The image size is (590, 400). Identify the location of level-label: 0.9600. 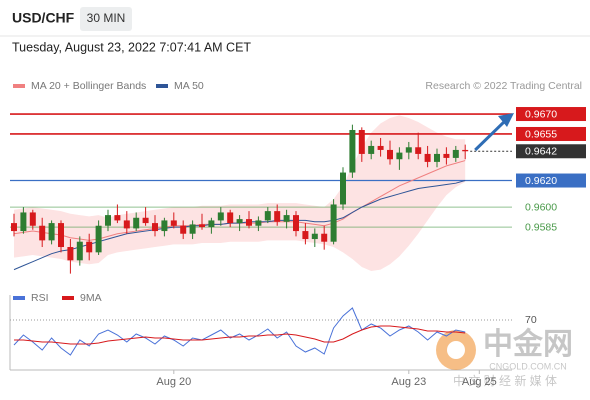
(541, 207).